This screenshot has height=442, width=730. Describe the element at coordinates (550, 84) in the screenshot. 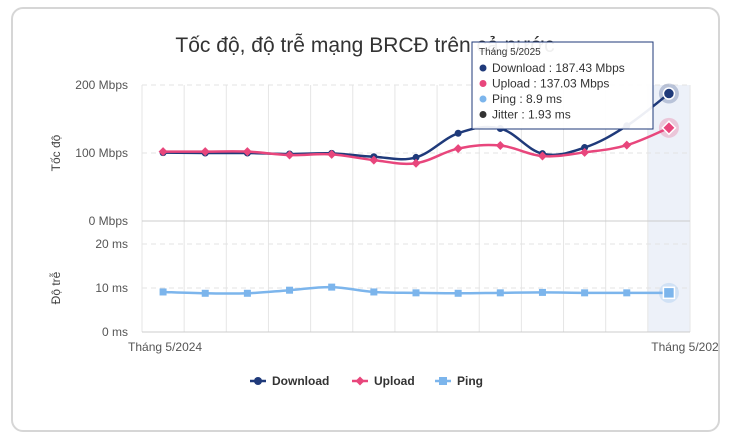

I see `tooltip-row: Upload : 137.03 Mbps` at that location.